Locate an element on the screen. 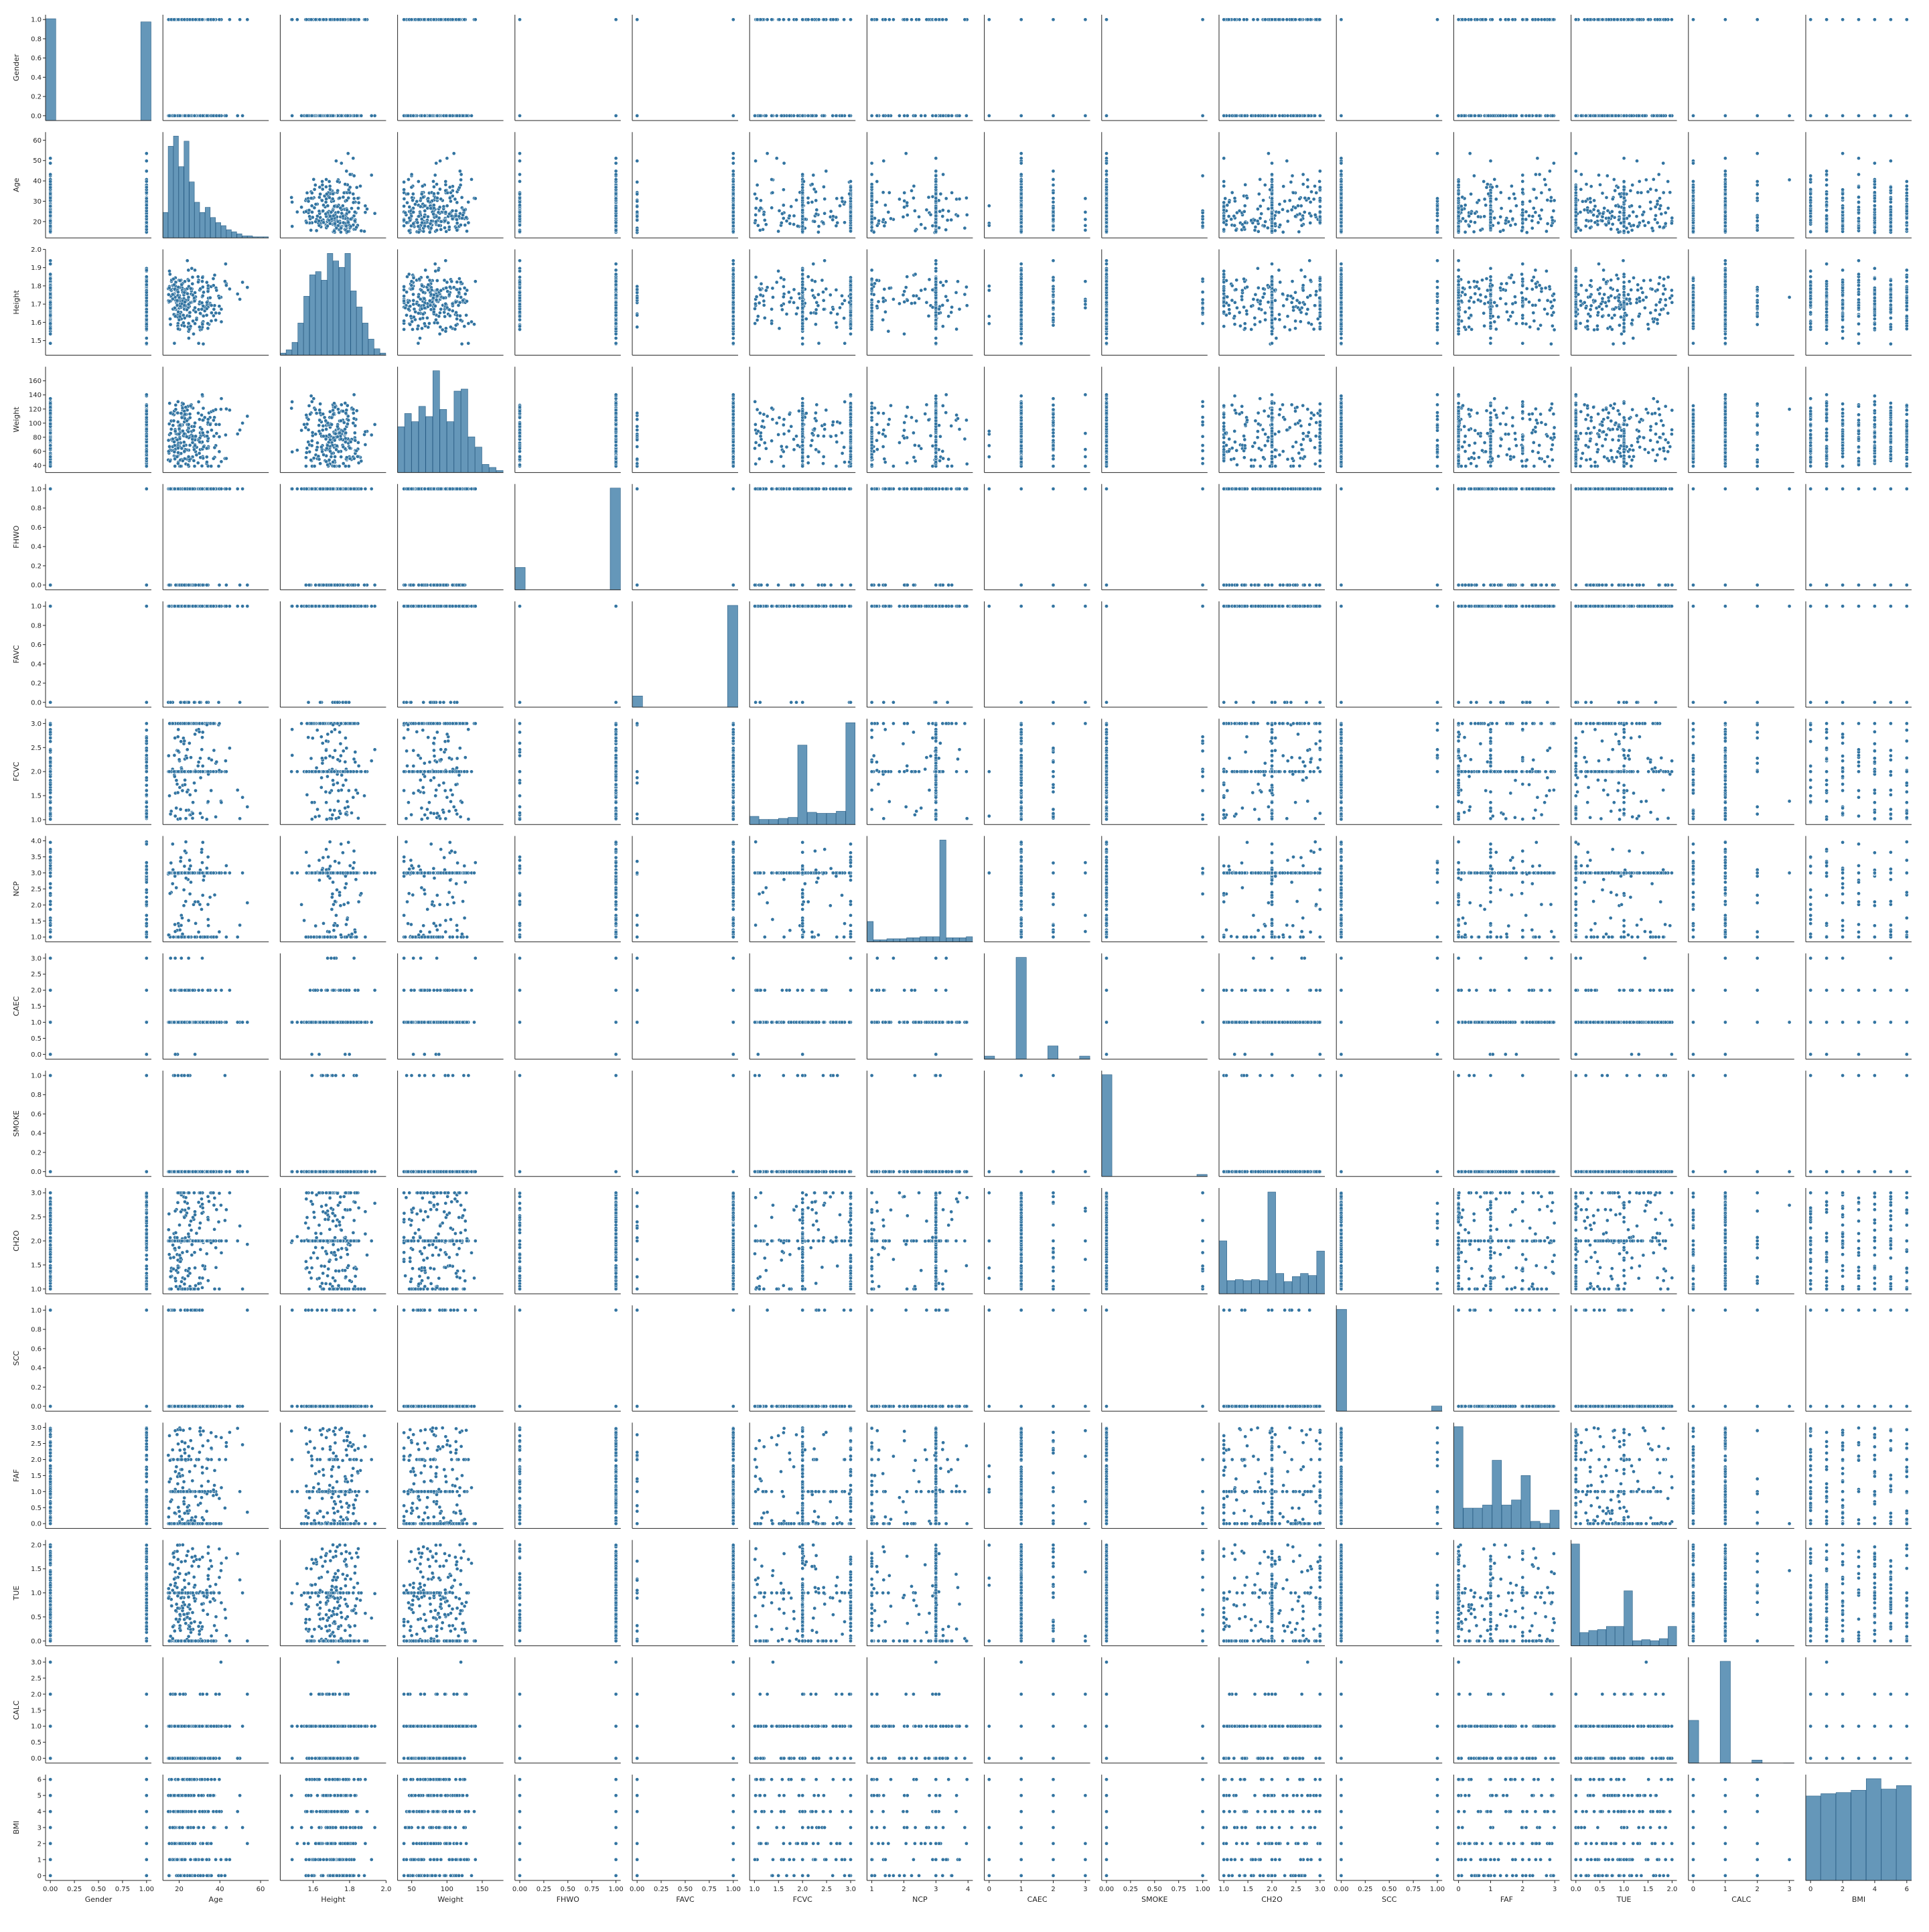  subplot-Gender-vs-FHWO is located at coordinates (568, 68).